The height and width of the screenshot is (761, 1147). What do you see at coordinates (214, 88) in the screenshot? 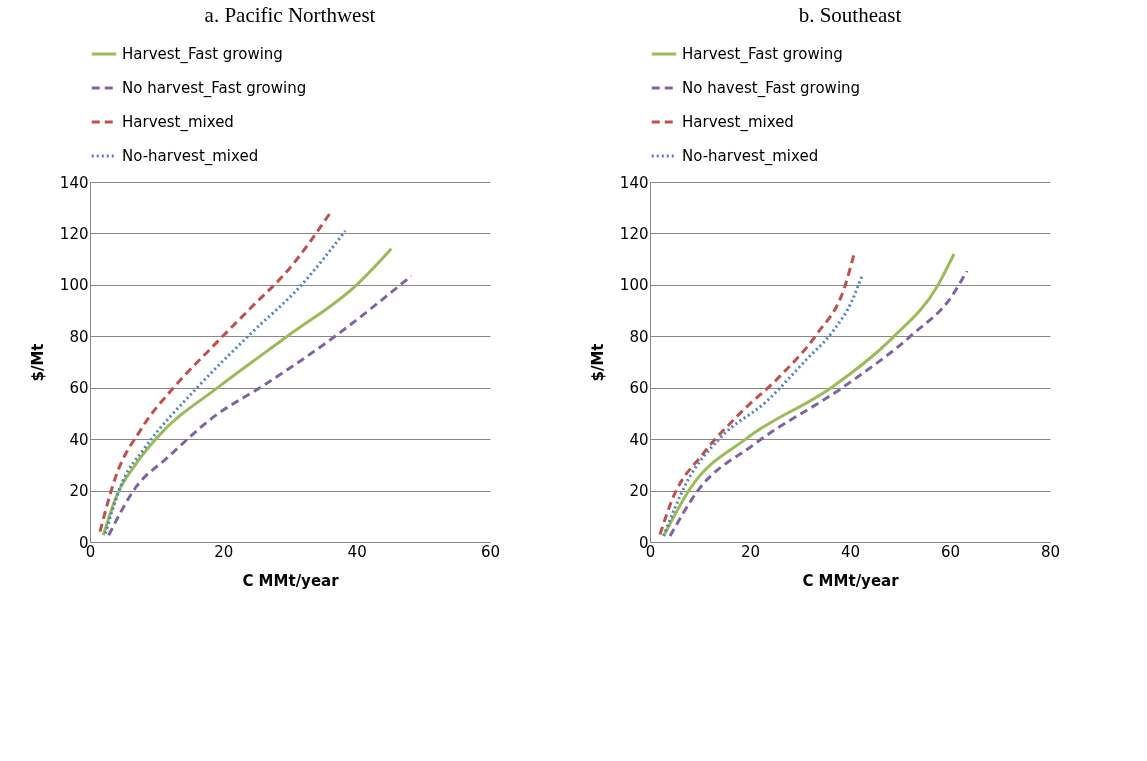
I see `legend-label: No harvest_Fast growing` at bounding box center [214, 88].